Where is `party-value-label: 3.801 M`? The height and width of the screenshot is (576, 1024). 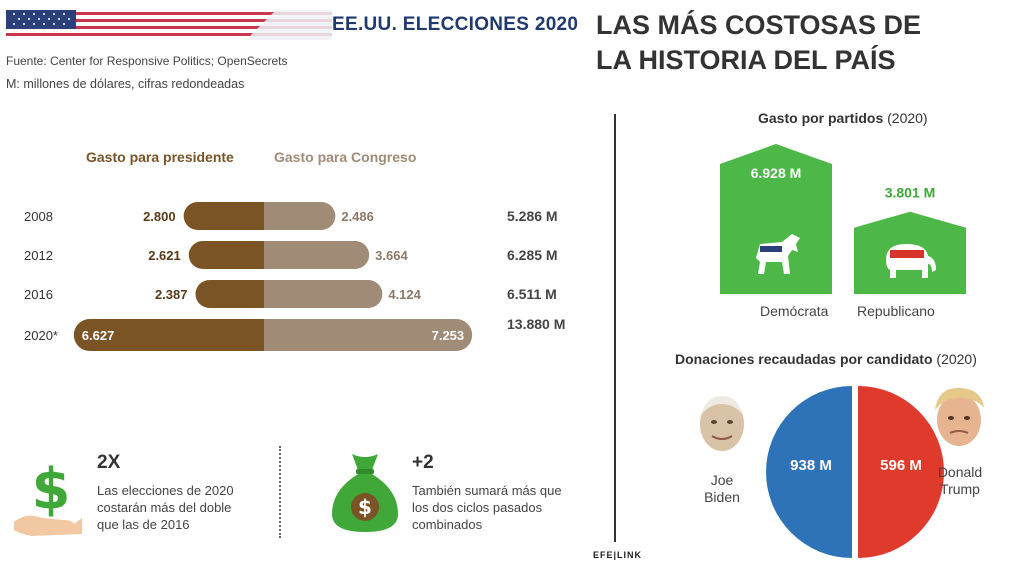
party-value-label: 3.801 M is located at coordinates (910, 193).